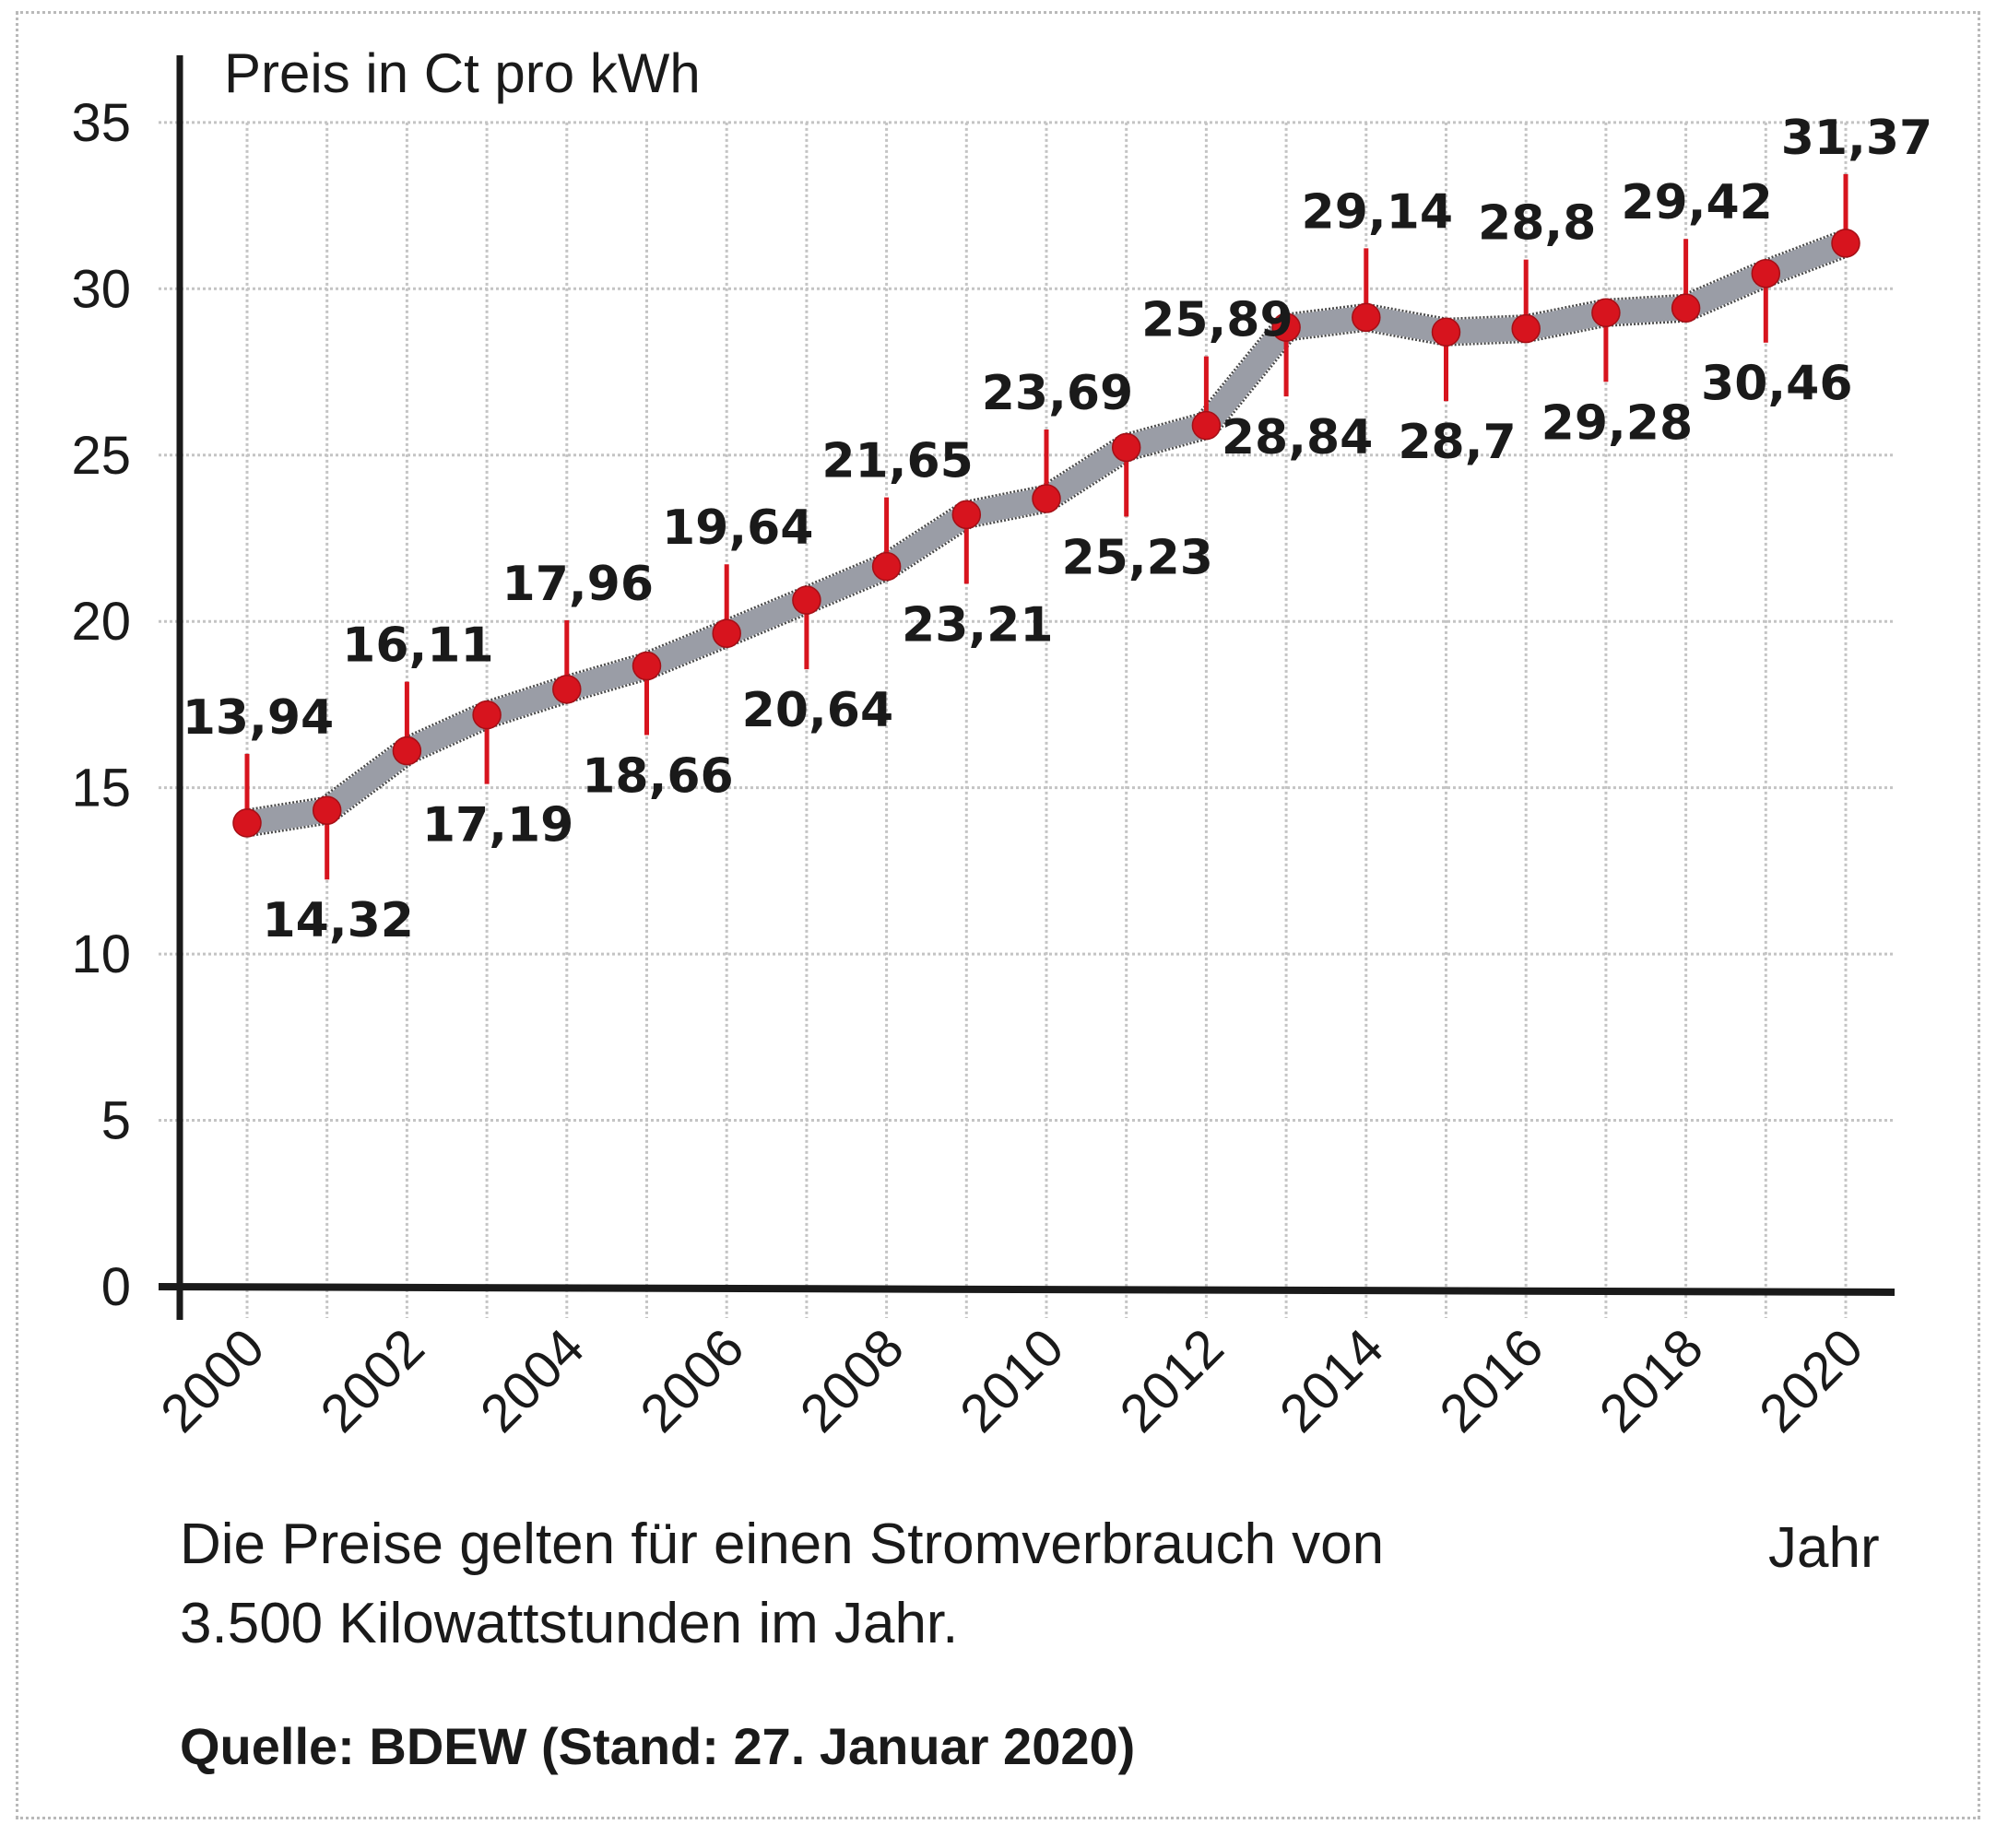  What do you see at coordinates (578, 584) in the screenshot?
I see `value-label: 17,96` at bounding box center [578, 584].